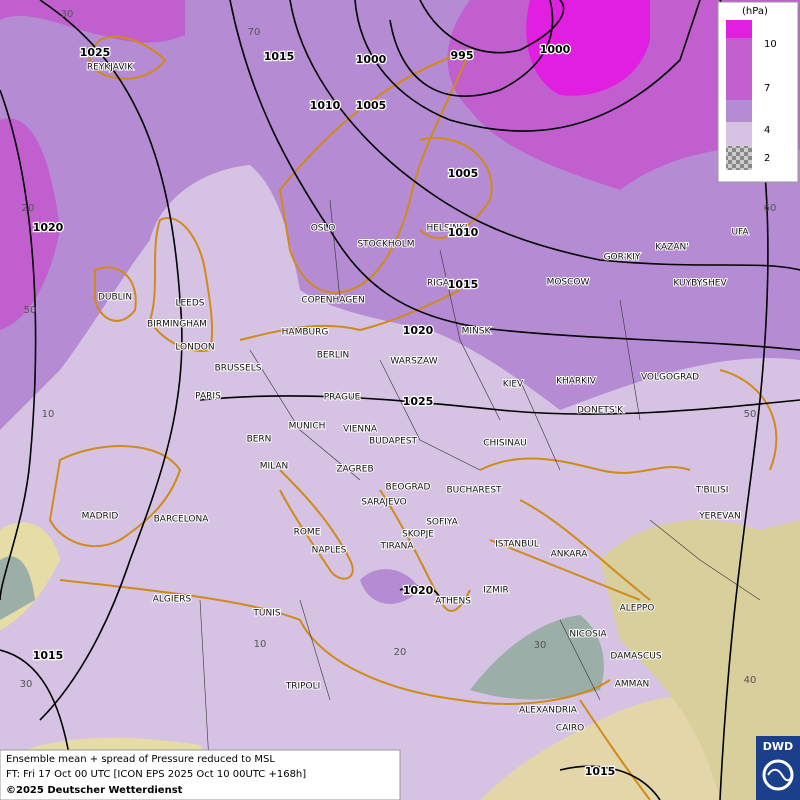  Describe the element at coordinates (393, 442) in the screenshot. I see `city-label: BUDAPEST` at that location.